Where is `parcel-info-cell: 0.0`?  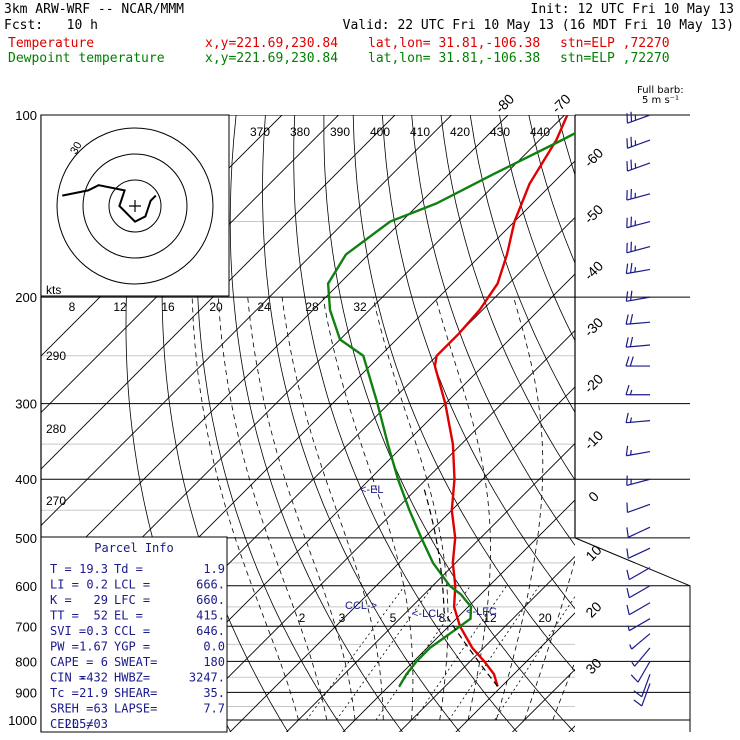
parcel-info-cell: 0.0 is located at coordinates (214, 647).